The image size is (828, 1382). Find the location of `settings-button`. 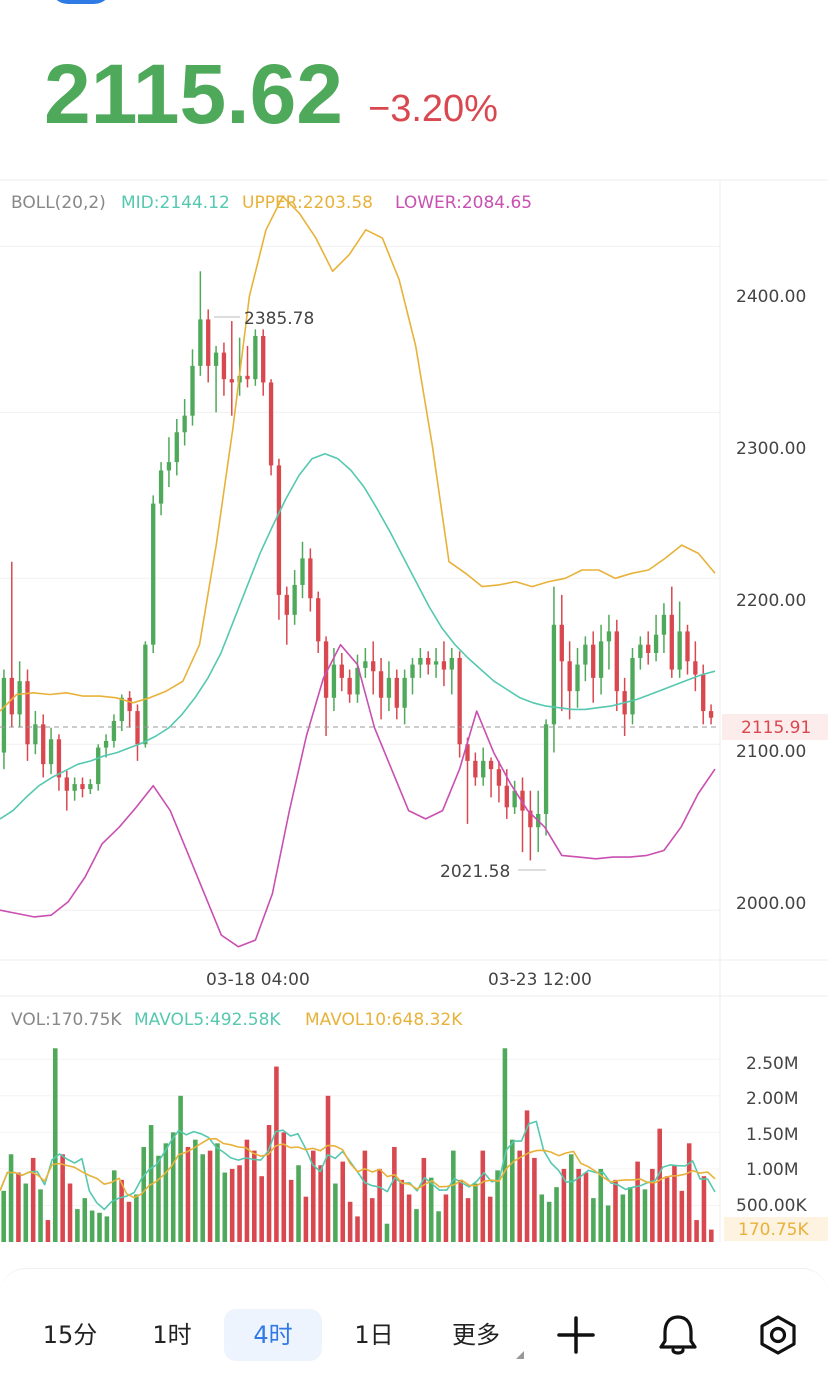

settings-button is located at coordinates (778, 1335).